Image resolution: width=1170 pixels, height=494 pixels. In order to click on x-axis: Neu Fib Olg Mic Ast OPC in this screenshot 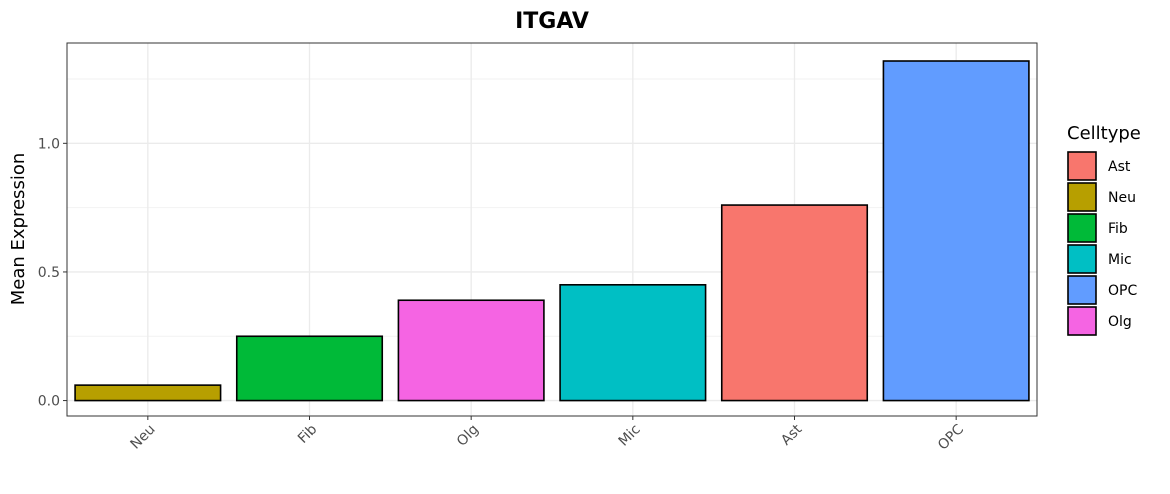, I will do `click(547, 435)`.